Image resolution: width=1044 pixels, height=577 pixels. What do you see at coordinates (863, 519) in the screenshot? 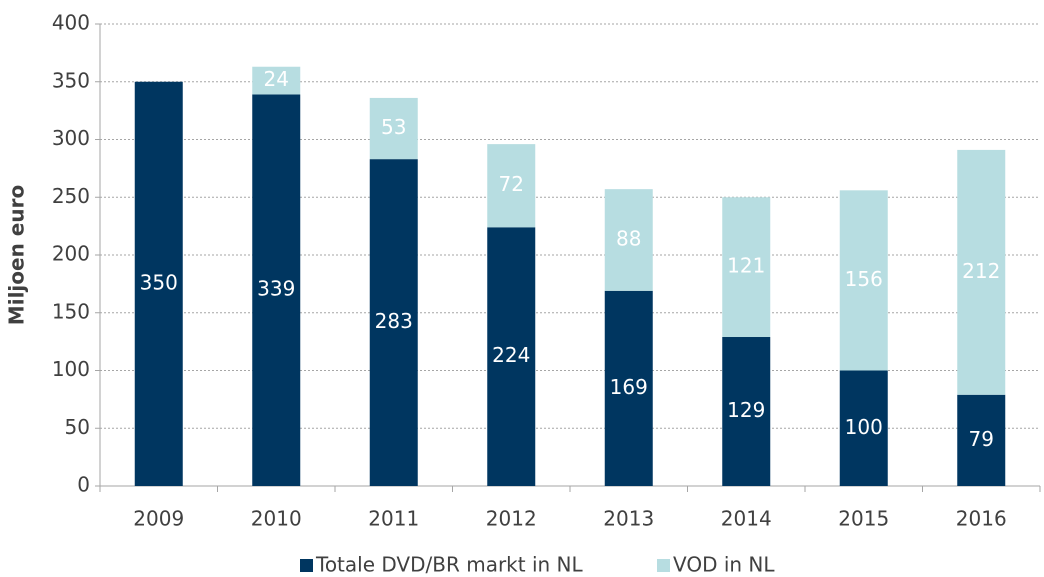
I see `x-tick-label: 2015` at bounding box center [863, 519].